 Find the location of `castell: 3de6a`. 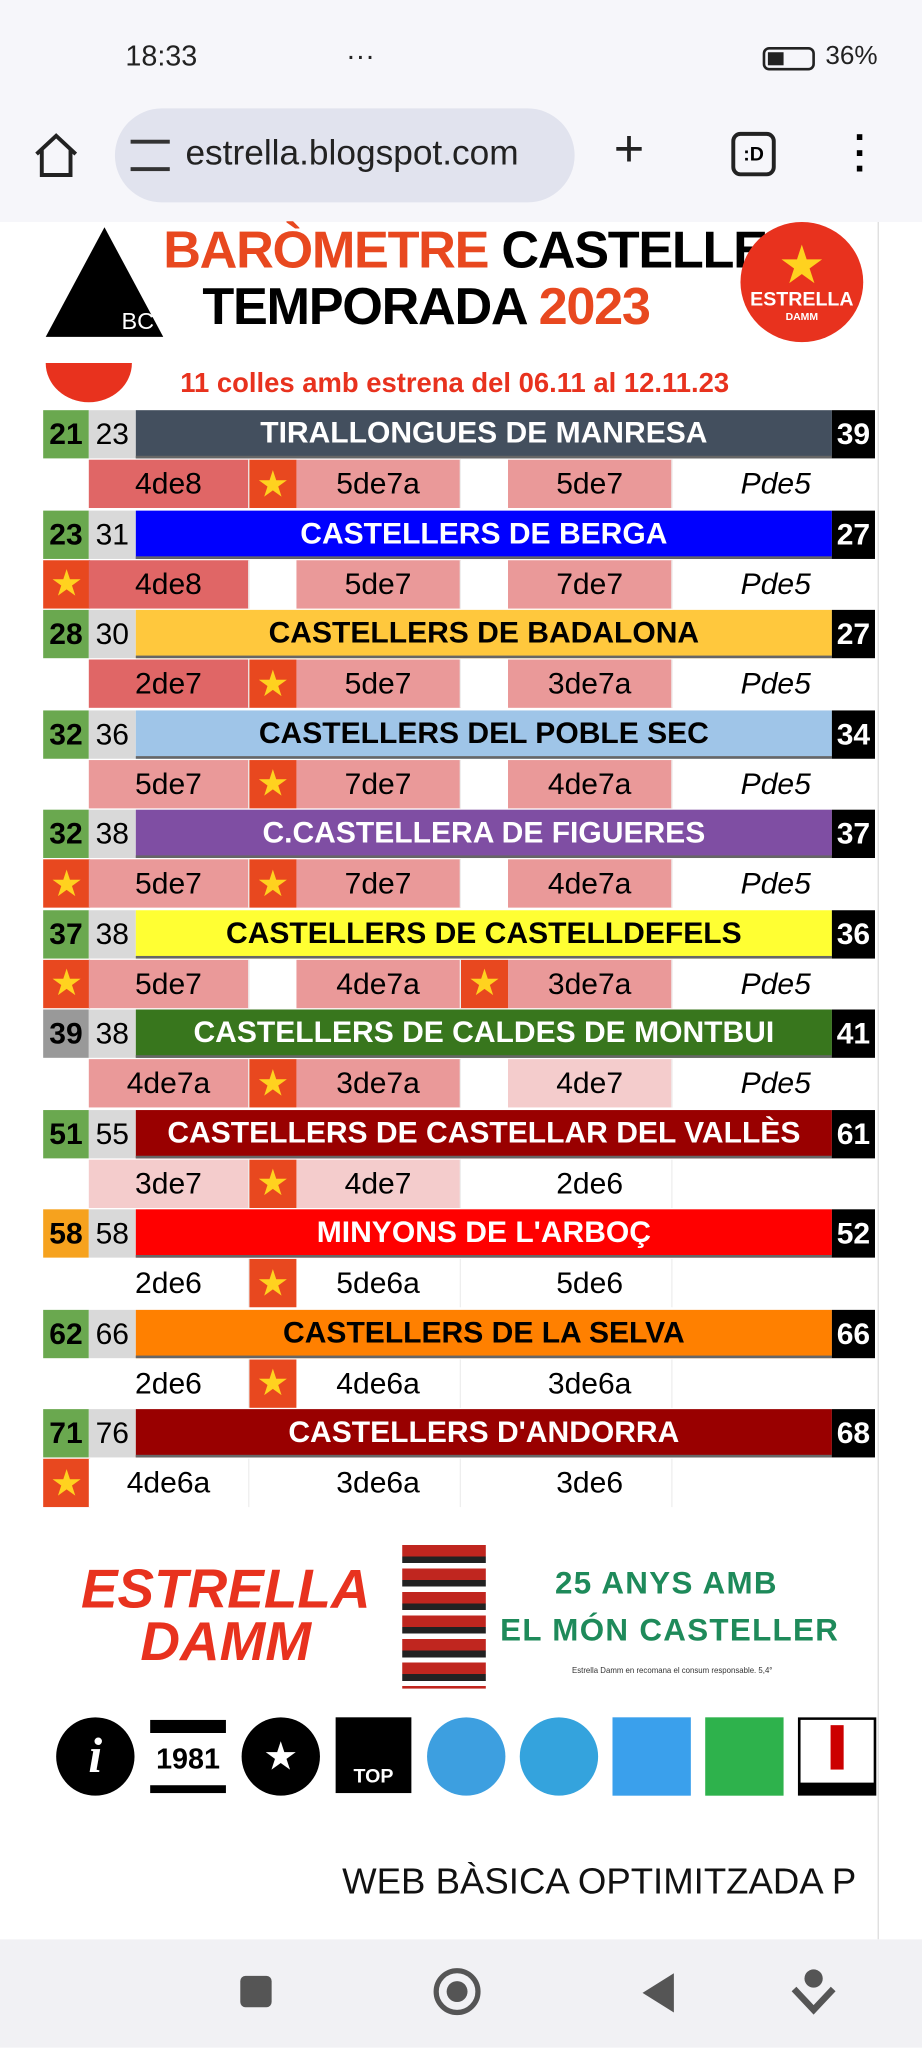

castell: 3de6a is located at coordinates (590, 1383).